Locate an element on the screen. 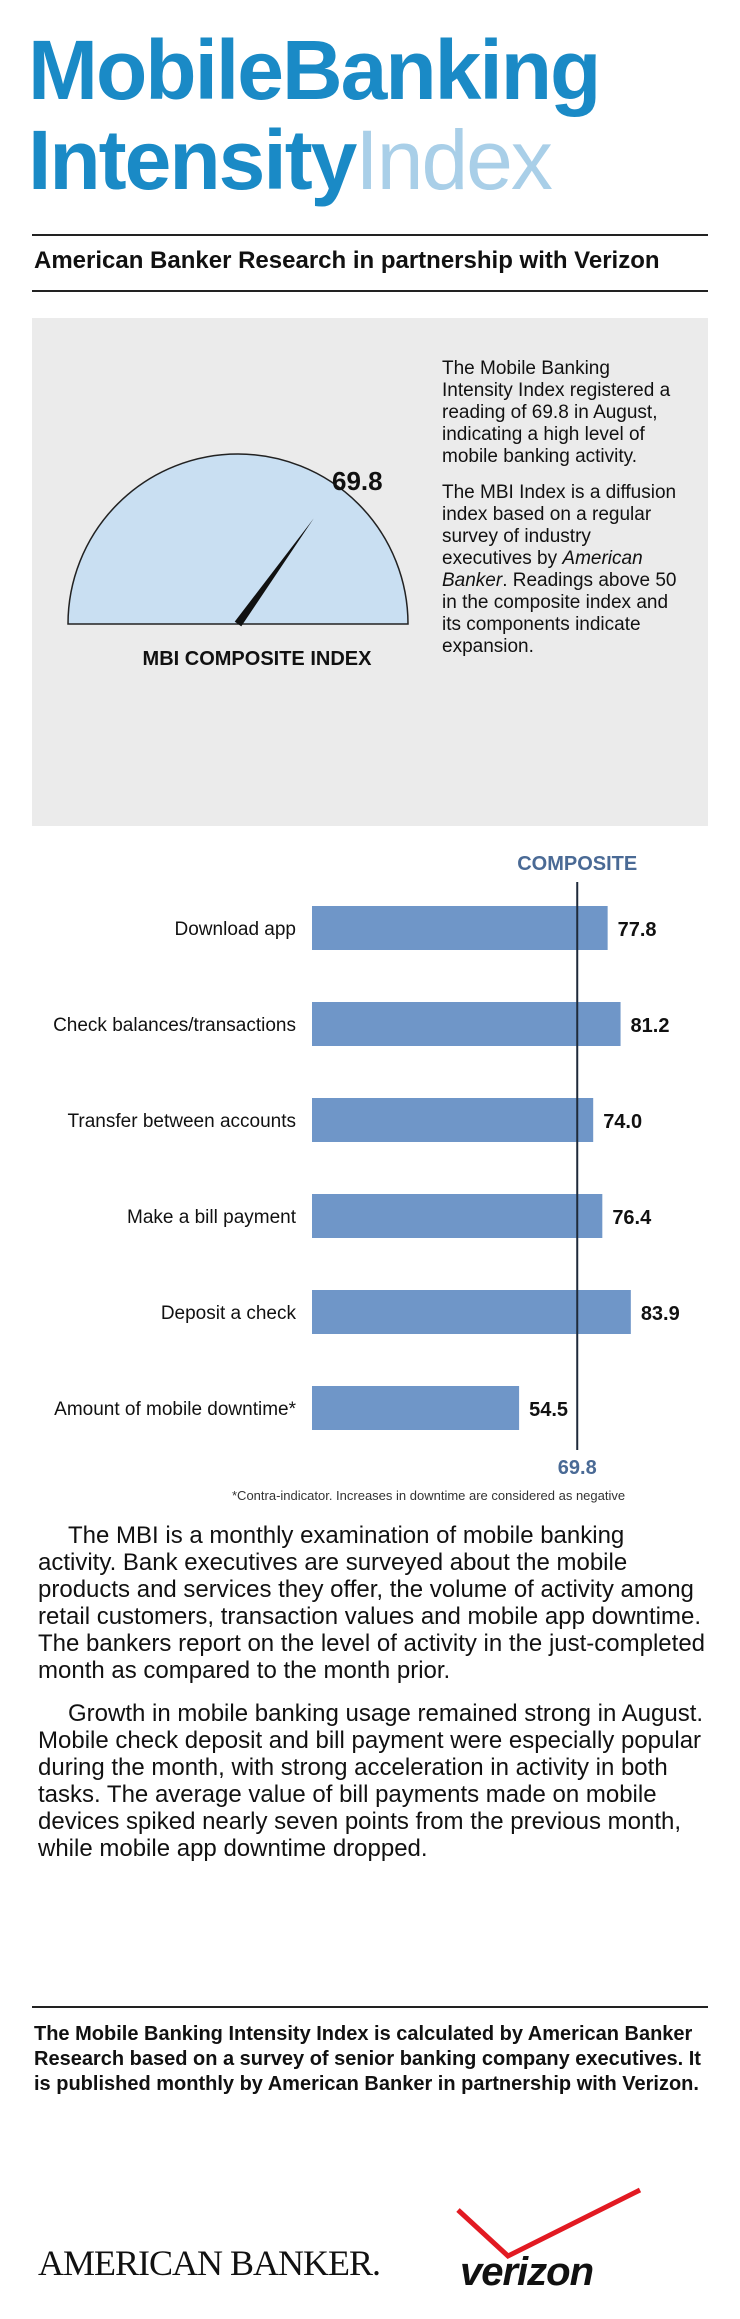 The width and height of the screenshot is (740, 2319). bar-category-label: Download app is located at coordinates (235, 929).